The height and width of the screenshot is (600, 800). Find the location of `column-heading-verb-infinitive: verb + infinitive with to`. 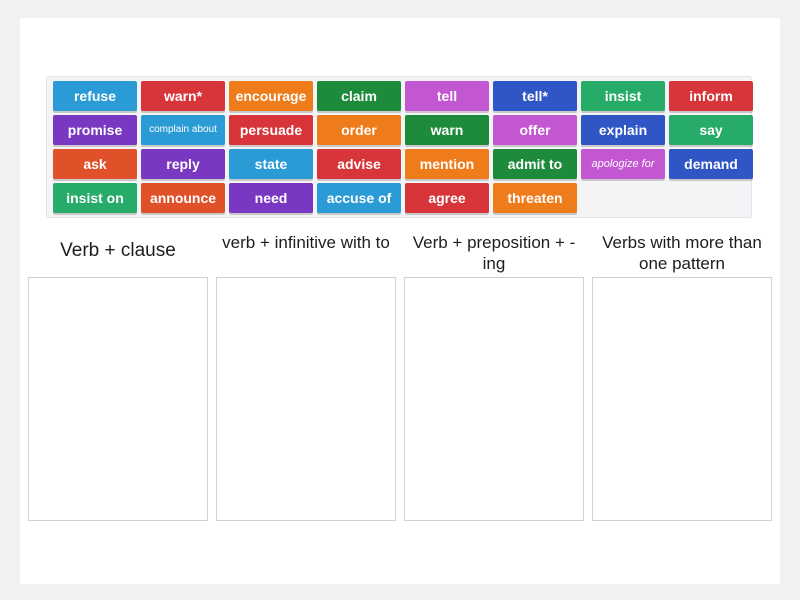

column-heading-verb-infinitive: verb + infinitive with to is located at coordinates (306, 242).